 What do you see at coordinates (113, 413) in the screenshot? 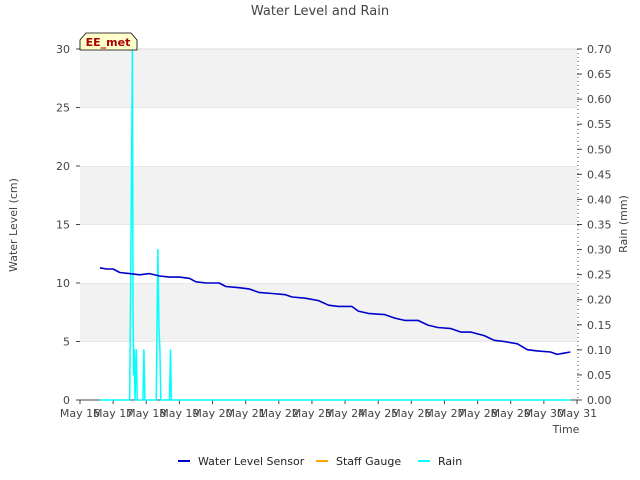
I see `x-tick-label: May 17` at bounding box center [113, 413].